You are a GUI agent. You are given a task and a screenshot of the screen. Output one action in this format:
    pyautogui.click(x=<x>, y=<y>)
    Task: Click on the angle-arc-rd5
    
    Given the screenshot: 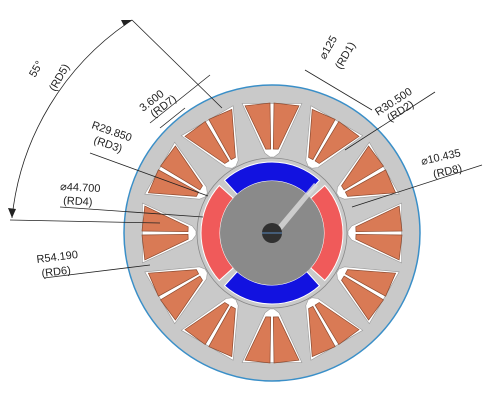 What is the action you would take?
    pyautogui.click(x=72, y=119)
    